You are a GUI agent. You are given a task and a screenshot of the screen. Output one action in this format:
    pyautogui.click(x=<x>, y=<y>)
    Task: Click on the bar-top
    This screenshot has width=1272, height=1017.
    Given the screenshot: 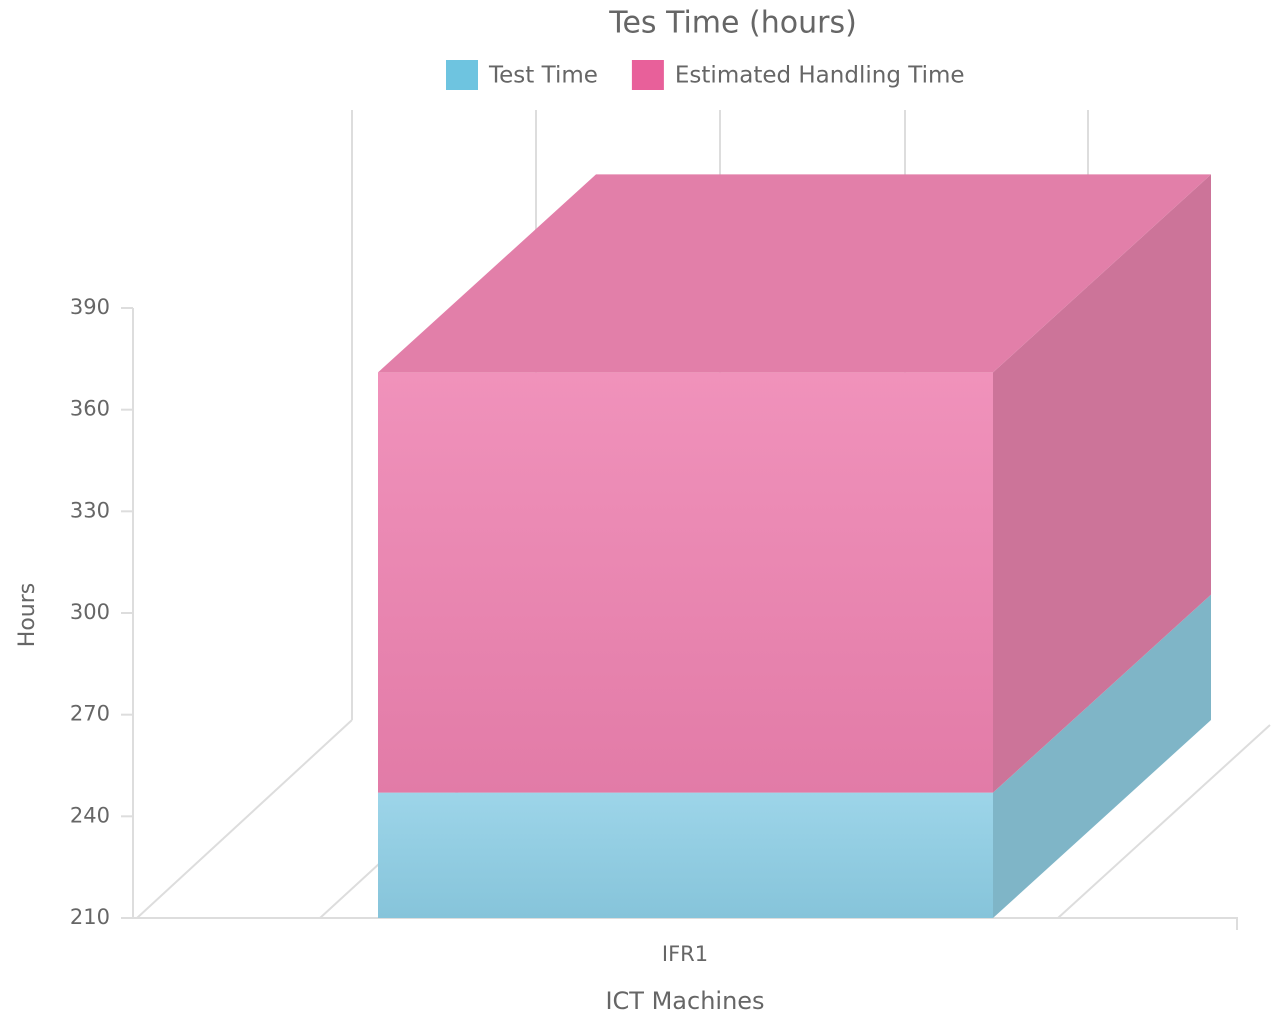 What is the action you would take?
    pyautogui.click(x=794, y=273)
    